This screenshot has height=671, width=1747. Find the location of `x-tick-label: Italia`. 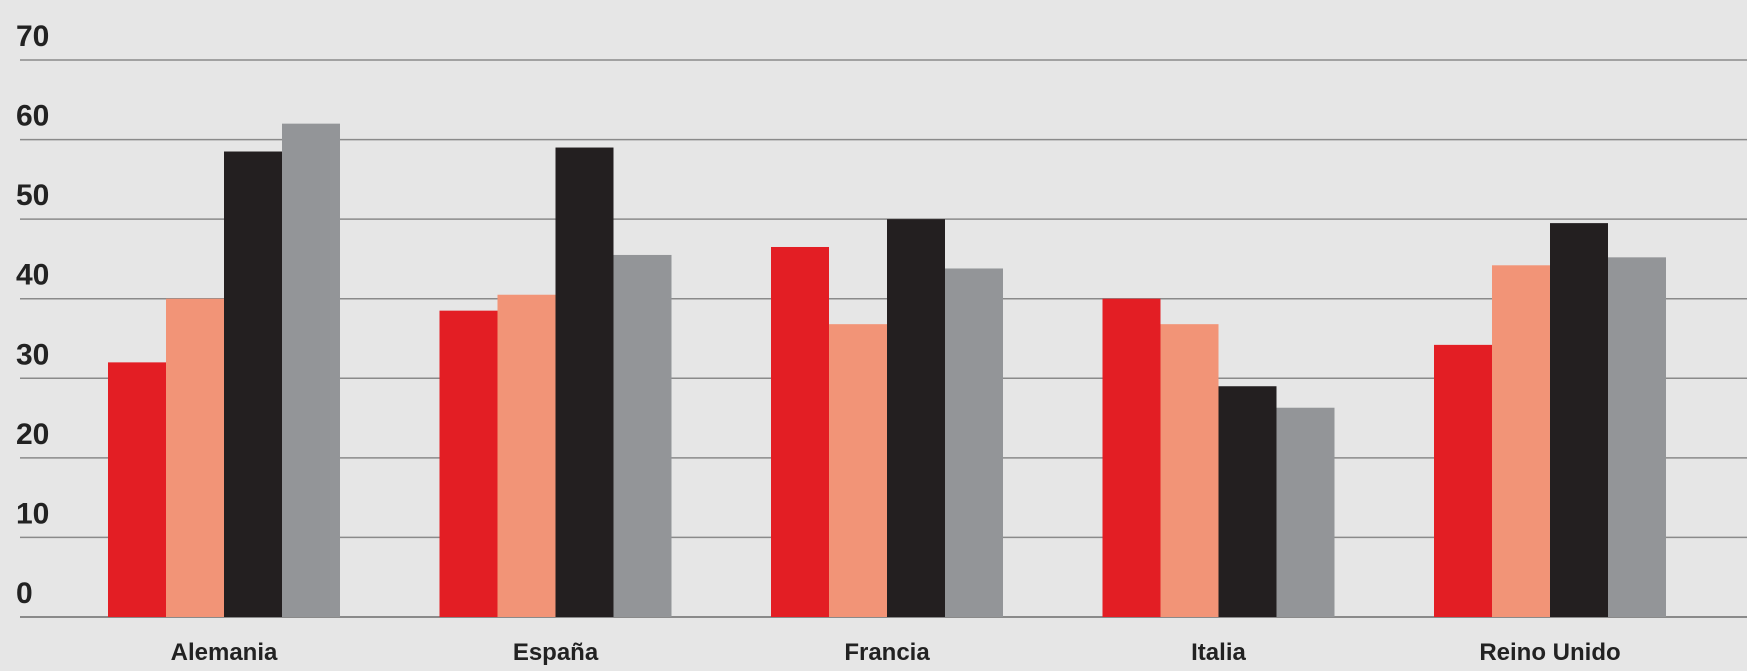

x-tick-label: Italia is located at coordinates (1218, 652).